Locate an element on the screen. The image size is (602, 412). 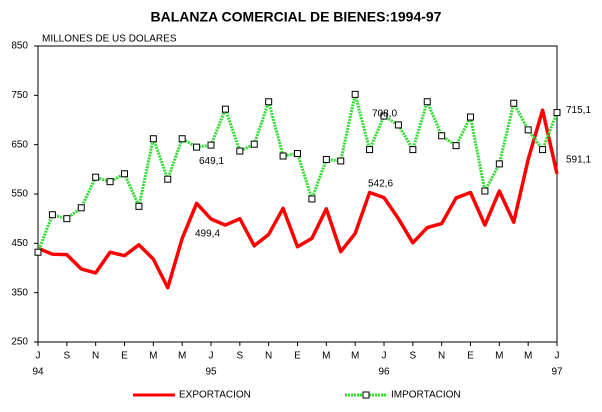
year-label: 95 is located at coordinates (211, 372).